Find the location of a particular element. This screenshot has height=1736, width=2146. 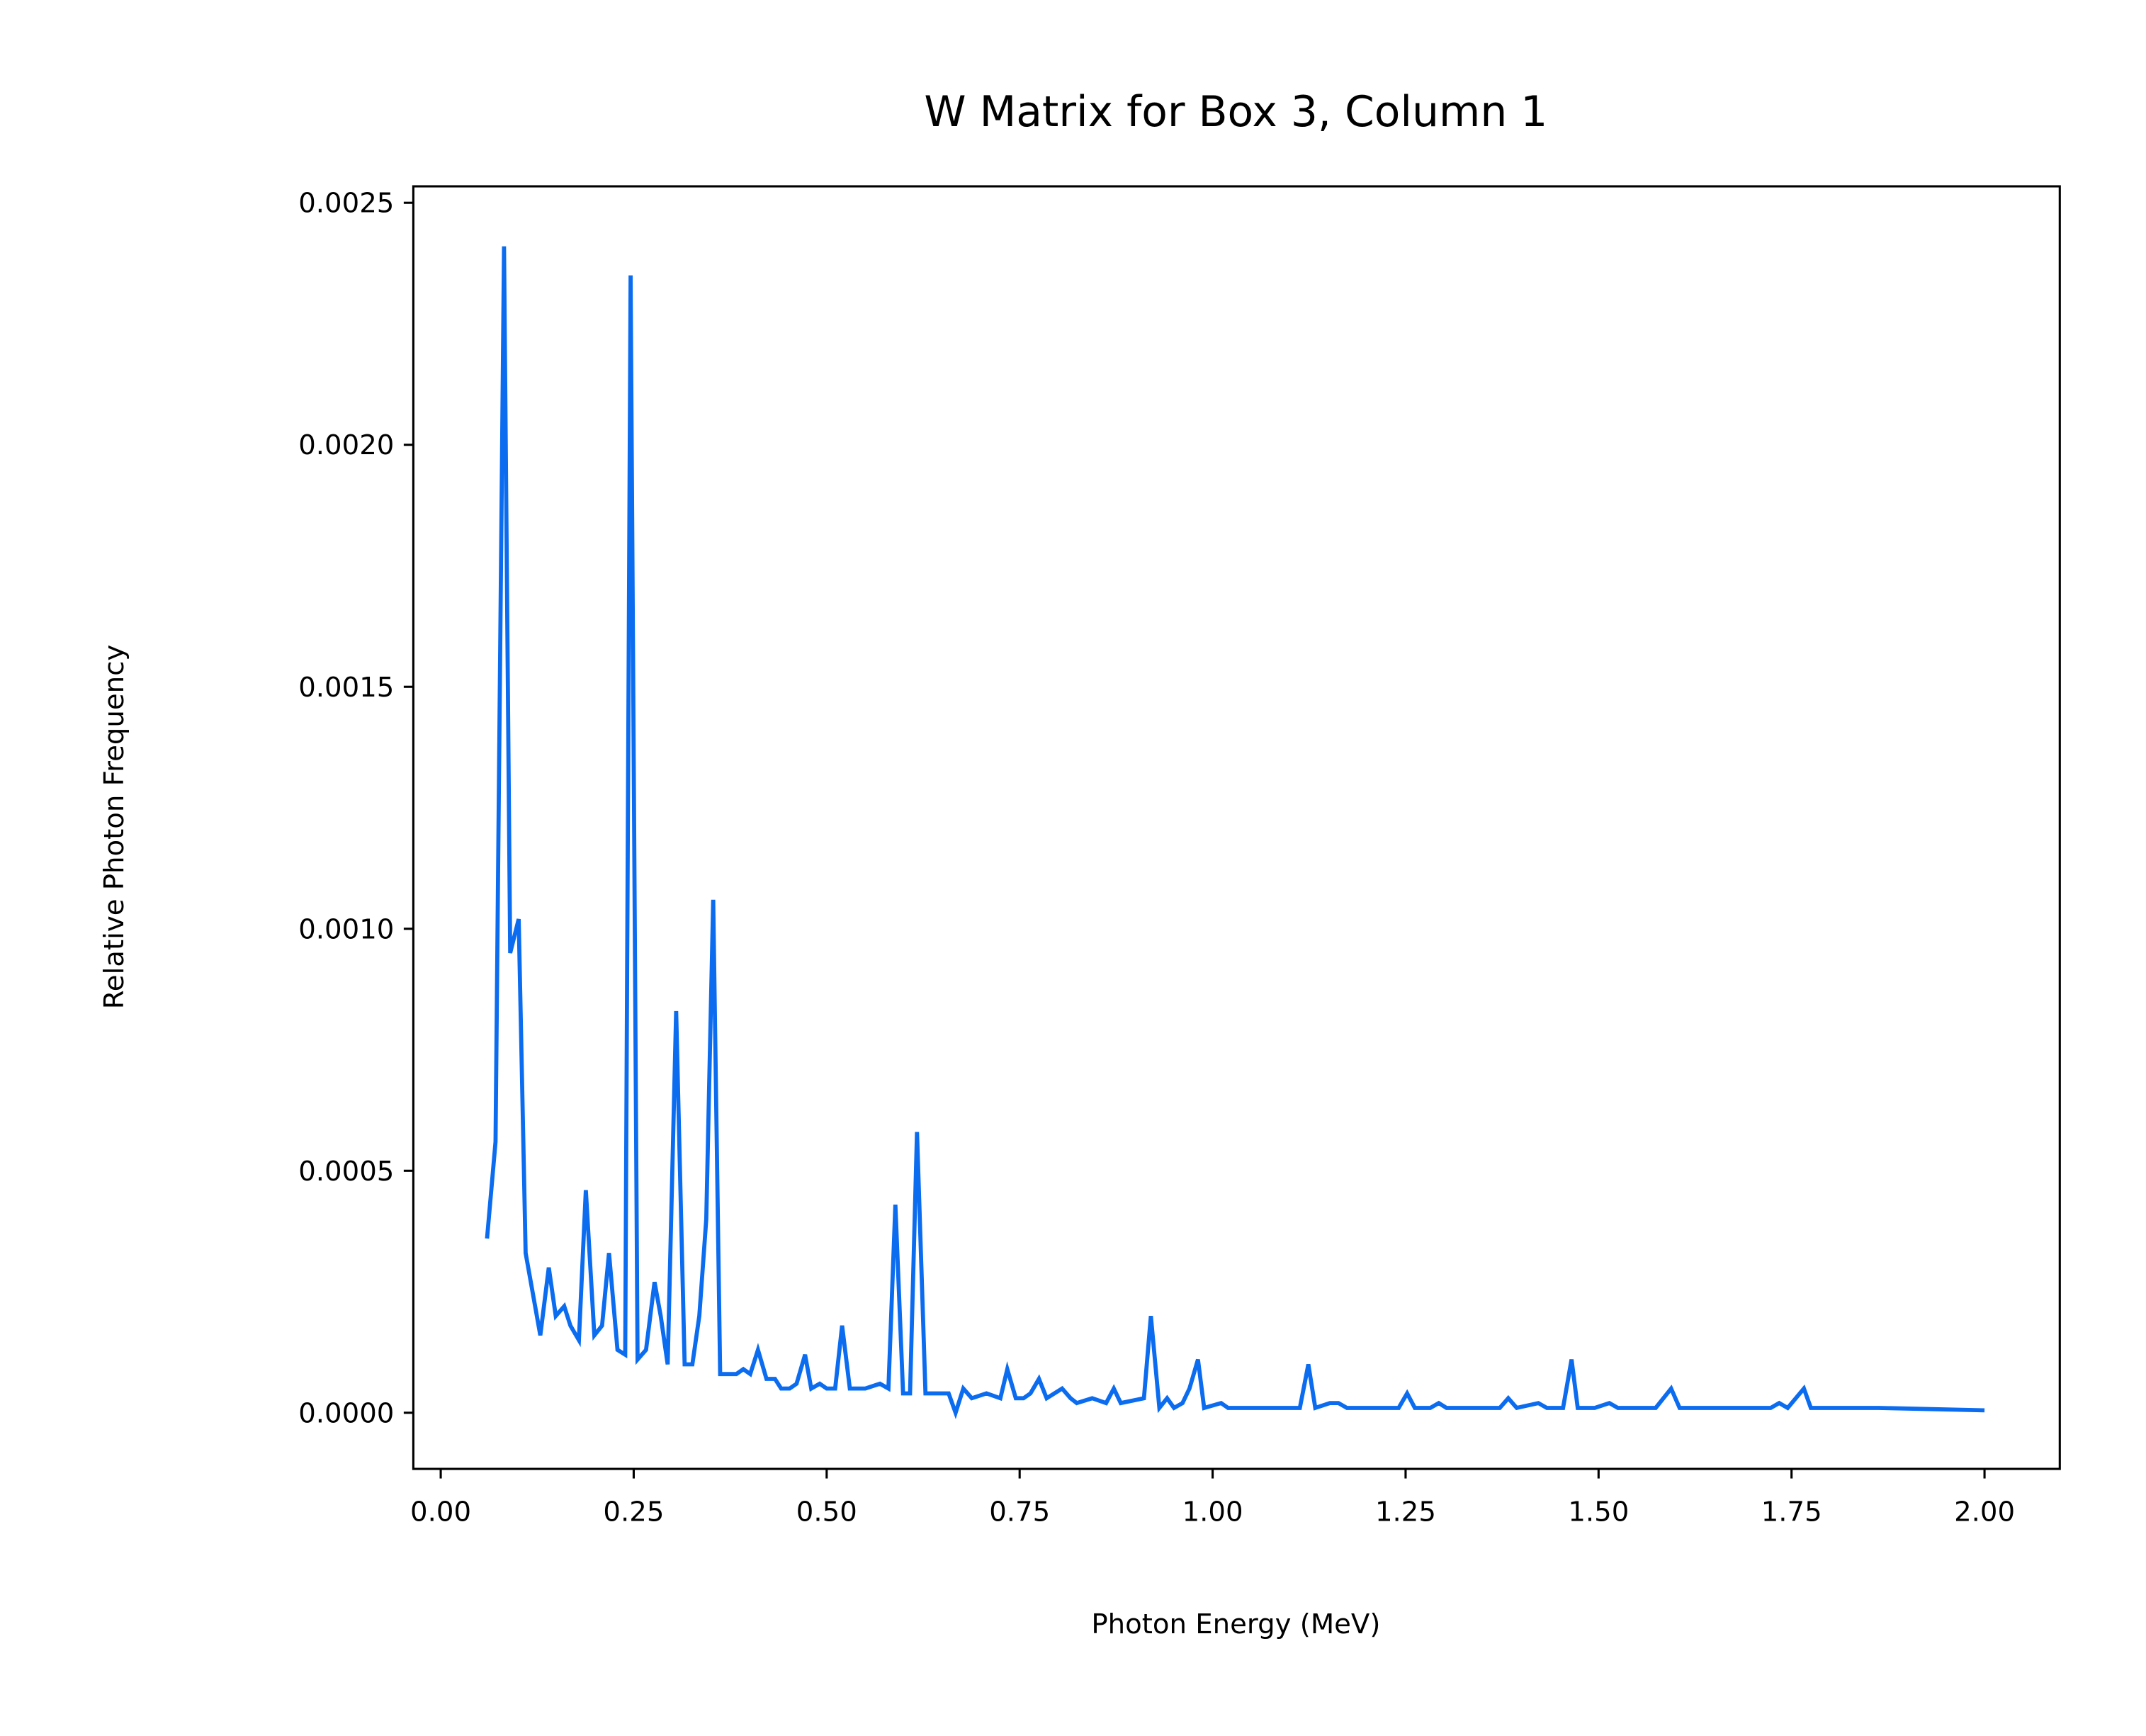

y-tick-label: 0.0005 is located at coordinates (346, 1172).